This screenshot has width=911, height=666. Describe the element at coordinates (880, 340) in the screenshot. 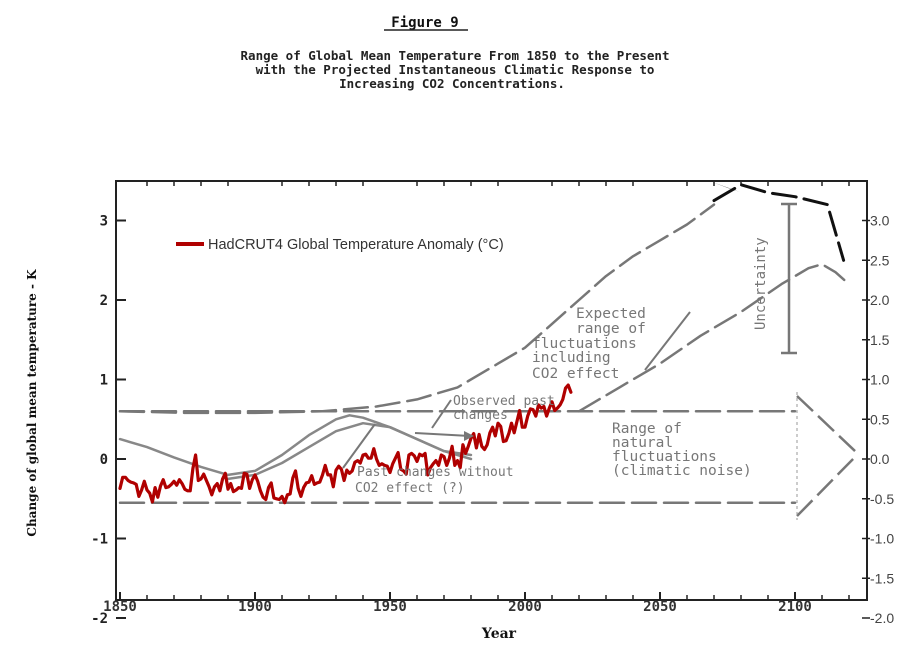

I see `y-right-tick-label: 1.5` at that location.